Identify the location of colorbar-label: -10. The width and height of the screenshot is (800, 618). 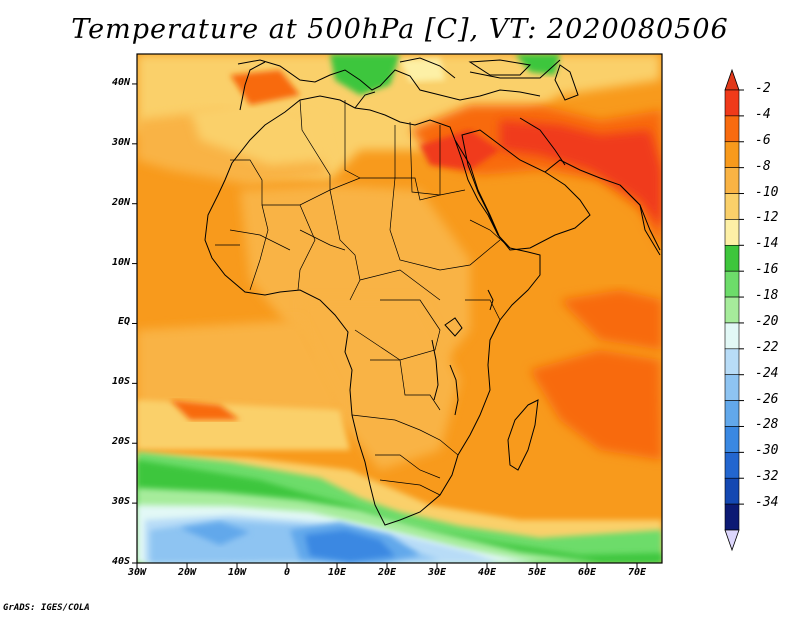
(767, 192).